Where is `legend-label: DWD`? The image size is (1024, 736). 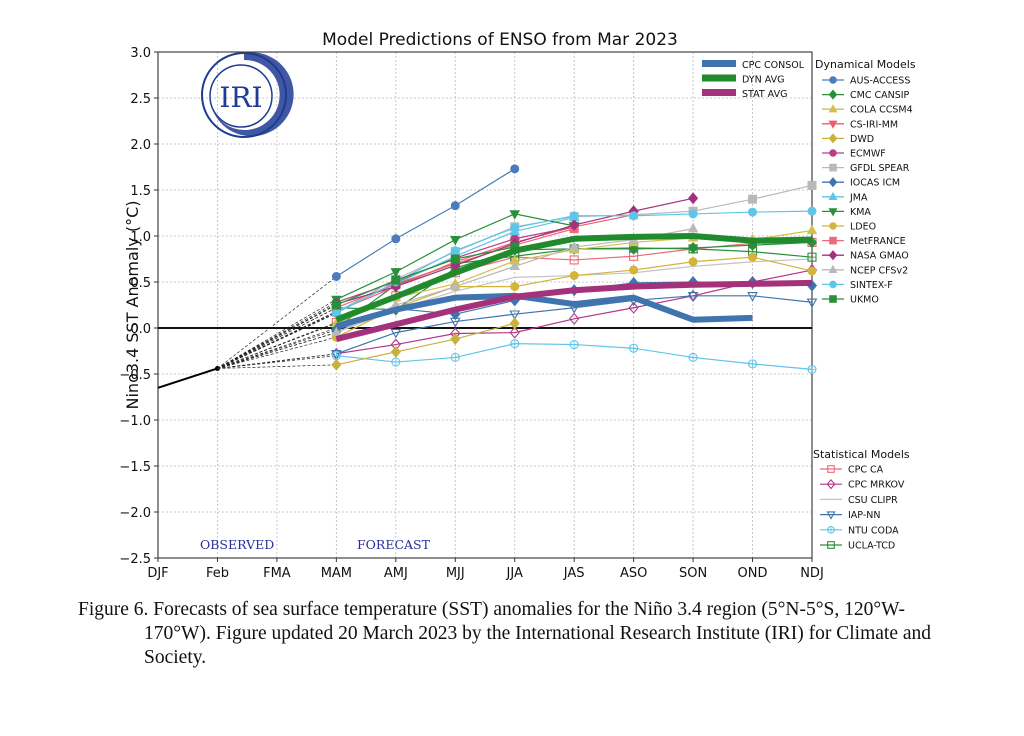
legend-label: DWD is located at coordinates (862, 139).